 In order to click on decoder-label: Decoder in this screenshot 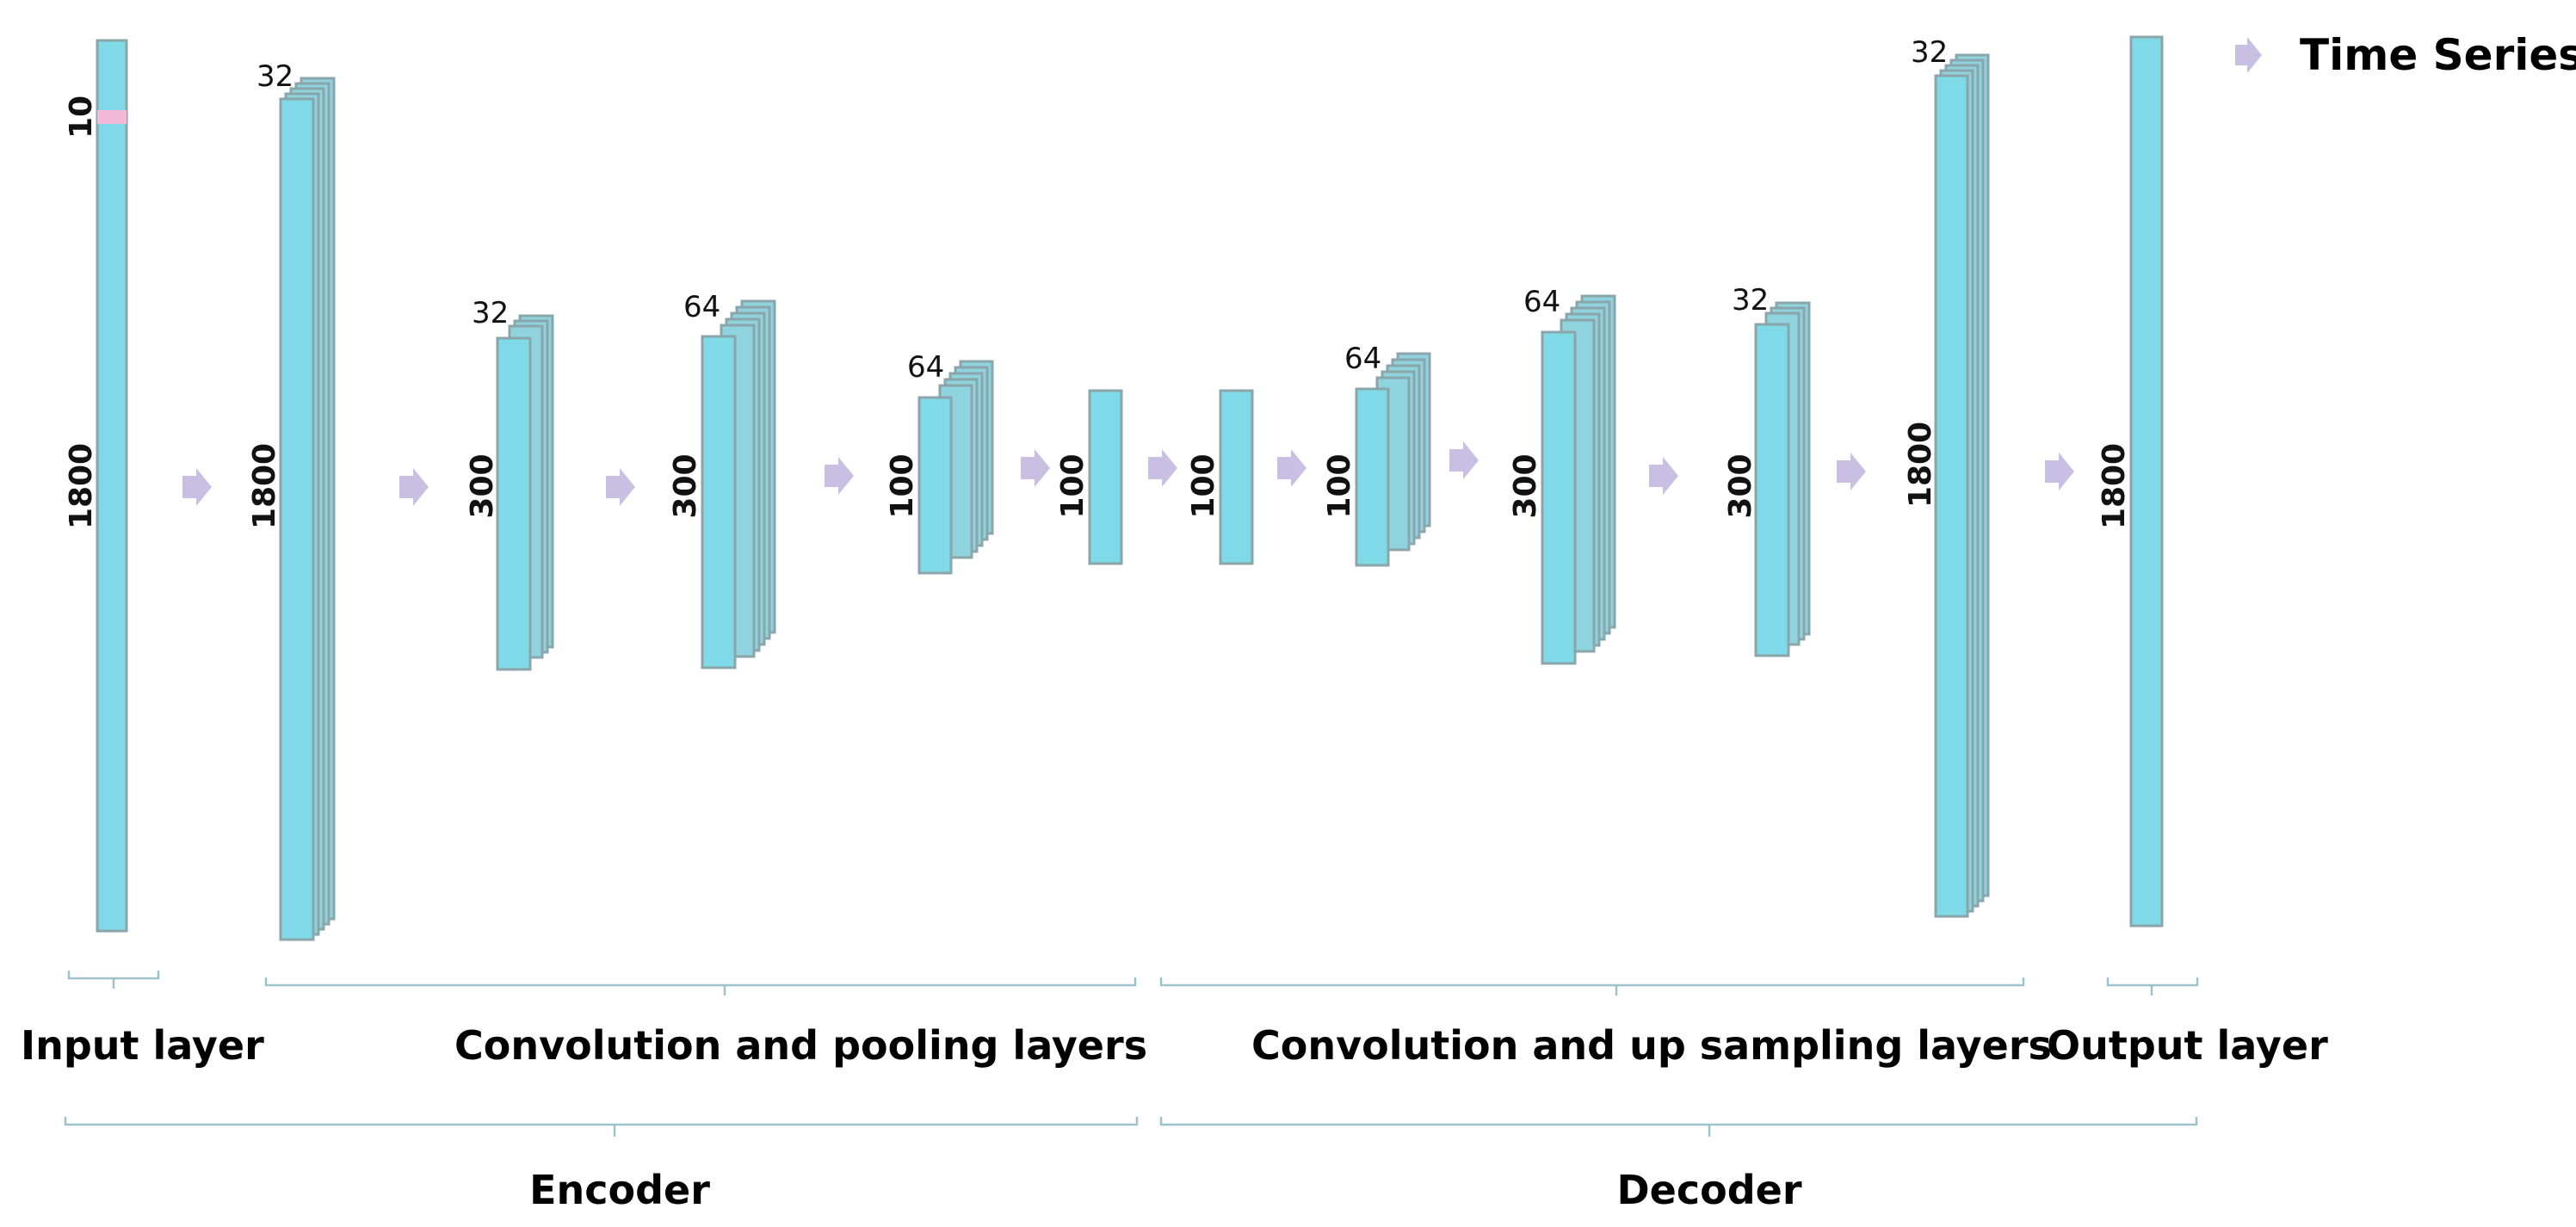, I will do `click(1708, 1190)`.